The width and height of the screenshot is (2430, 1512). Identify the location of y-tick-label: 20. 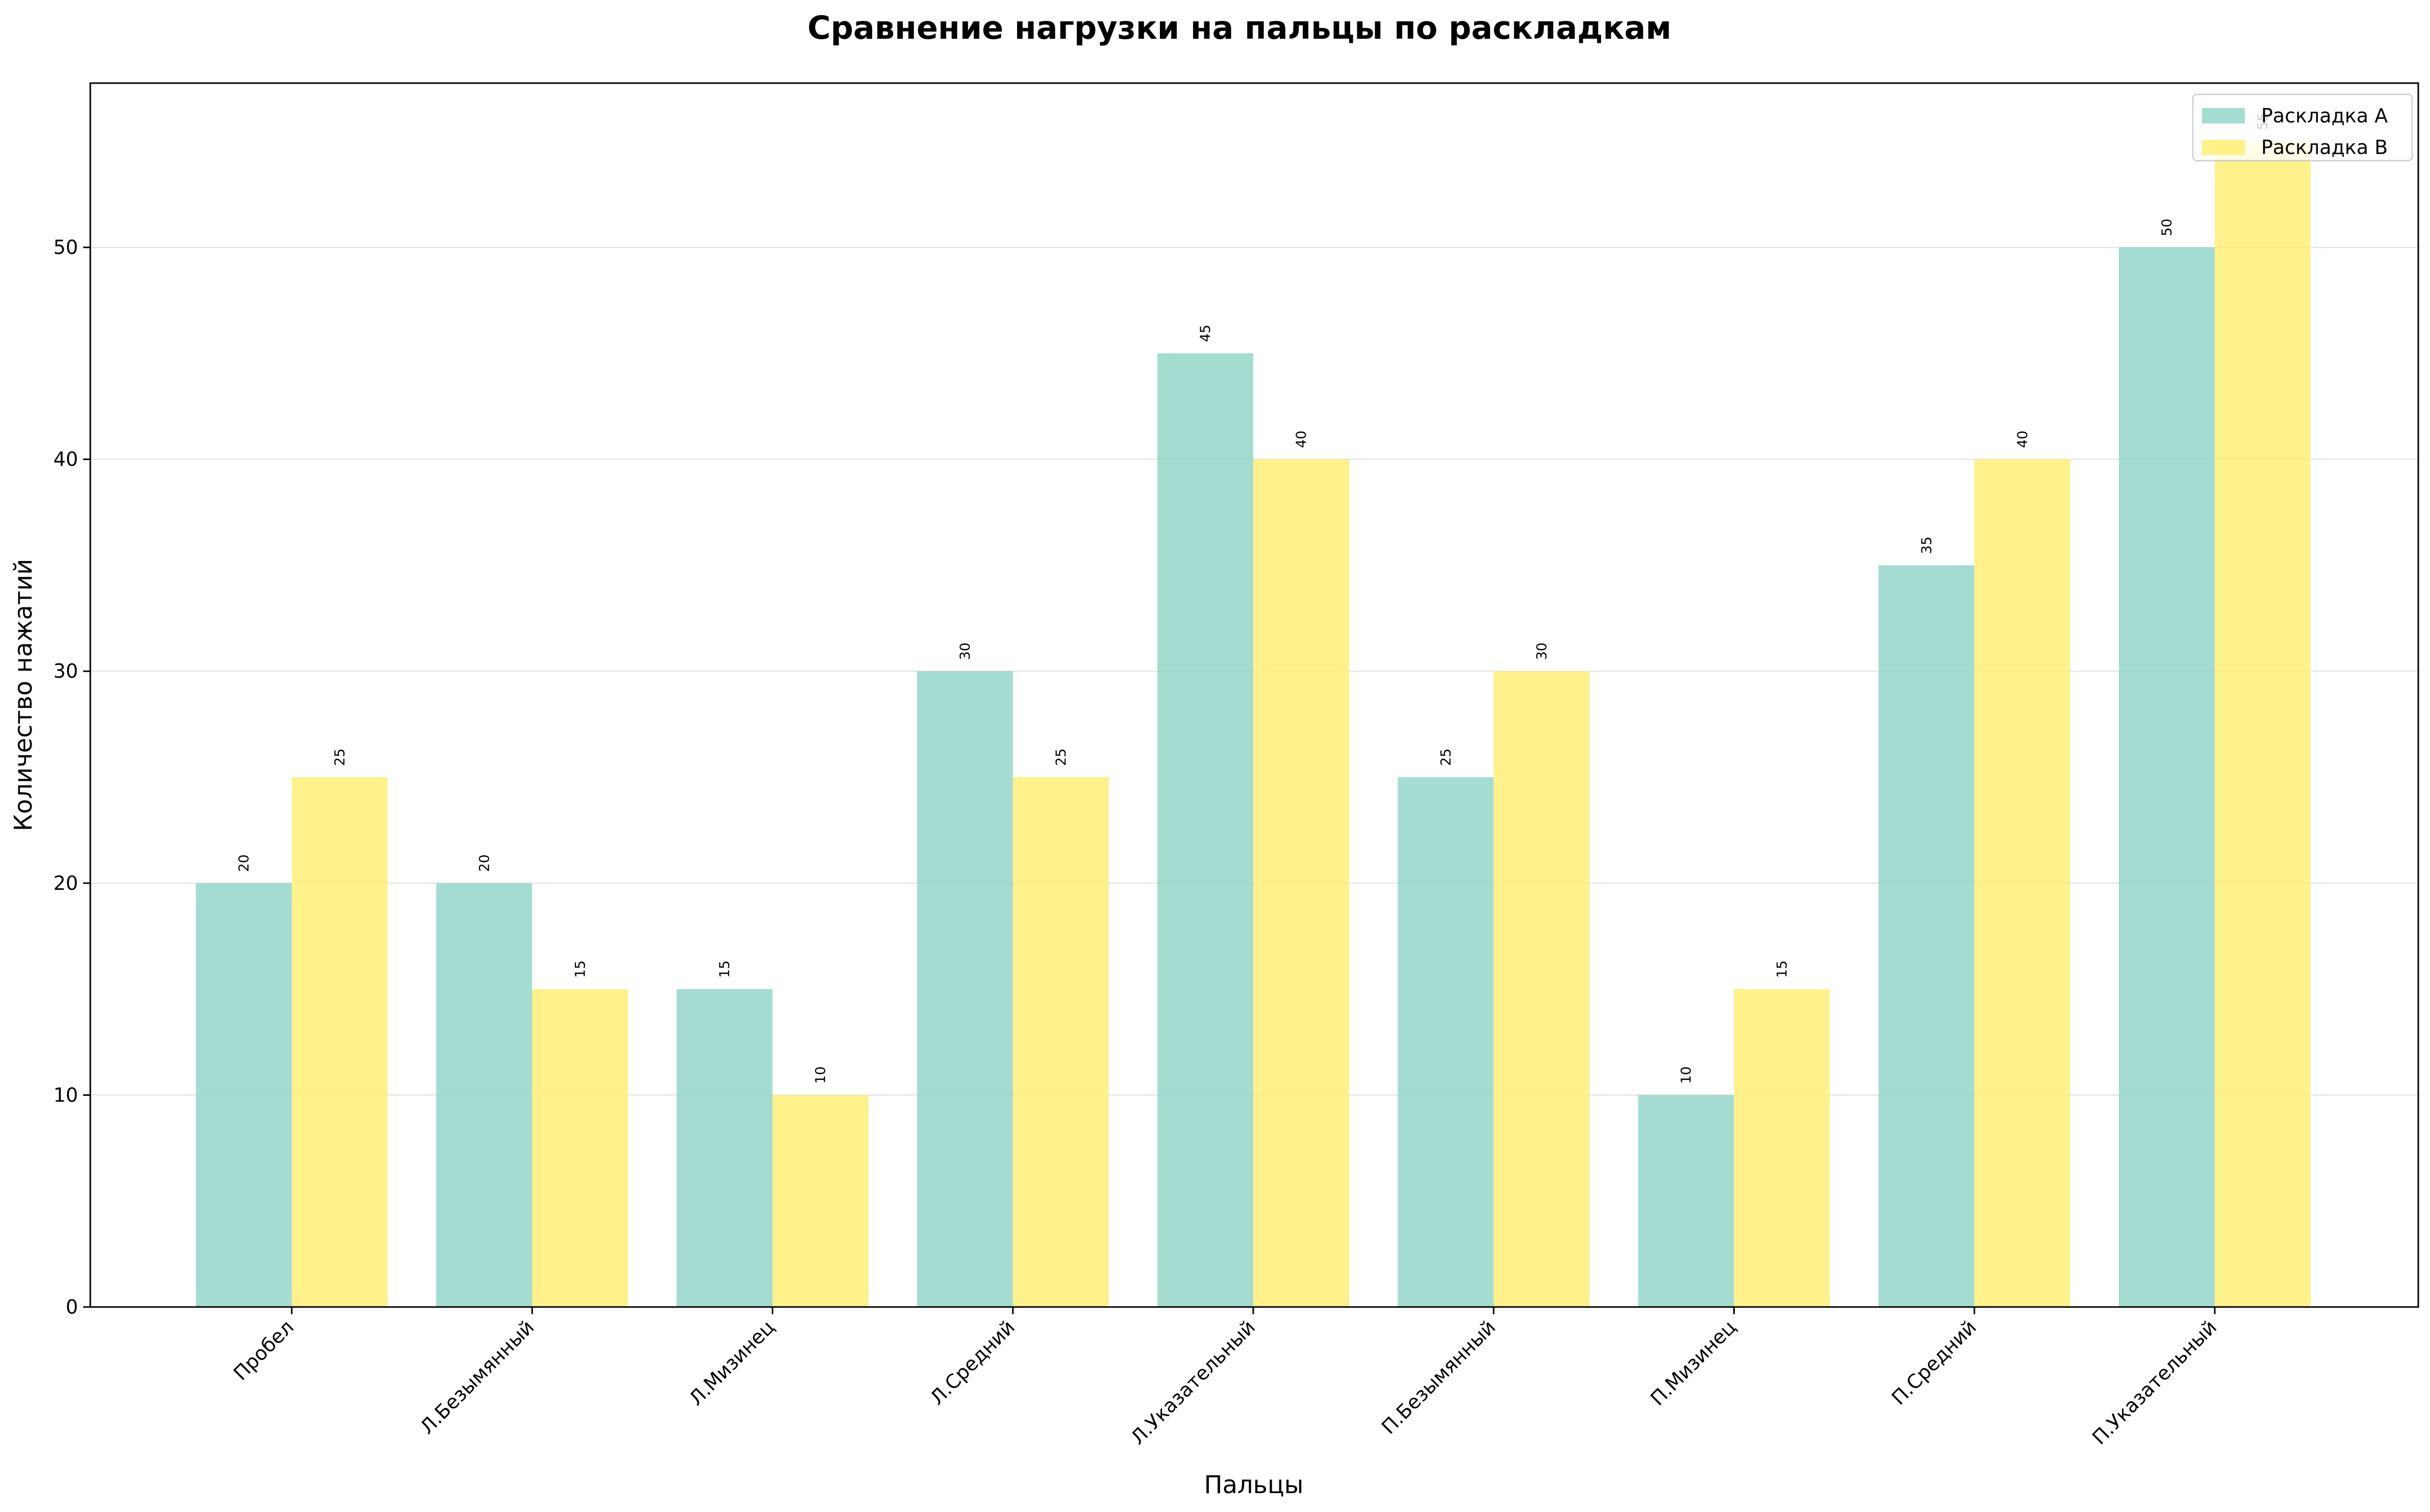
(66, 883).